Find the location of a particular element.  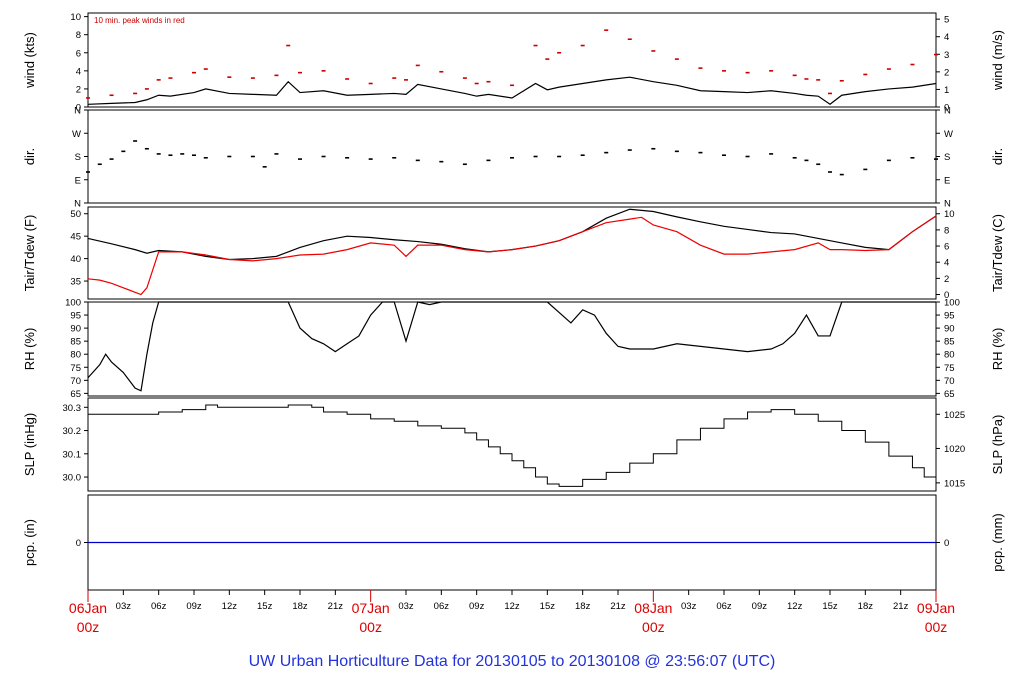

pcp-left-tick-label: 0 is located at coordinates (78, 543).